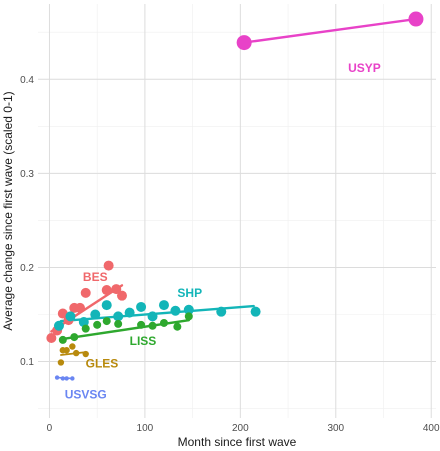 Image resolution: width=440 pixels, height=451 pixels. Describe the element at coordinates (330, 30) in the screenshot. I see `usyp-fit-line` at that location.